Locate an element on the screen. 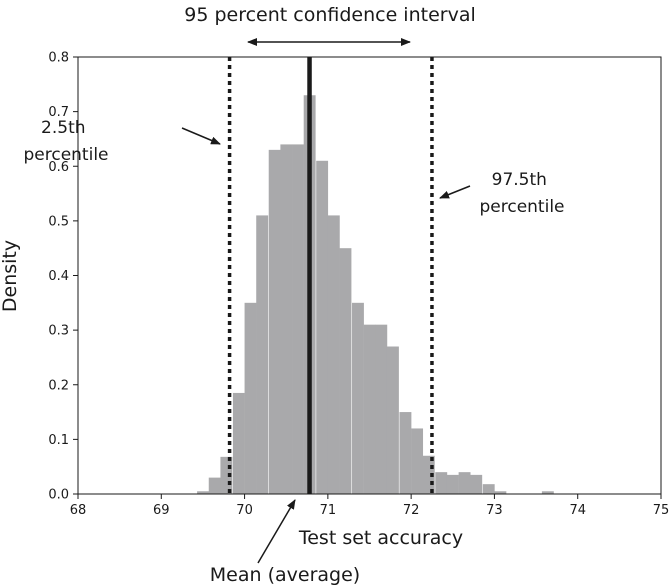 The width and height of the screenshot is (672, 588). x-tick-label-6: 74 is located at coordinates (577, 510).